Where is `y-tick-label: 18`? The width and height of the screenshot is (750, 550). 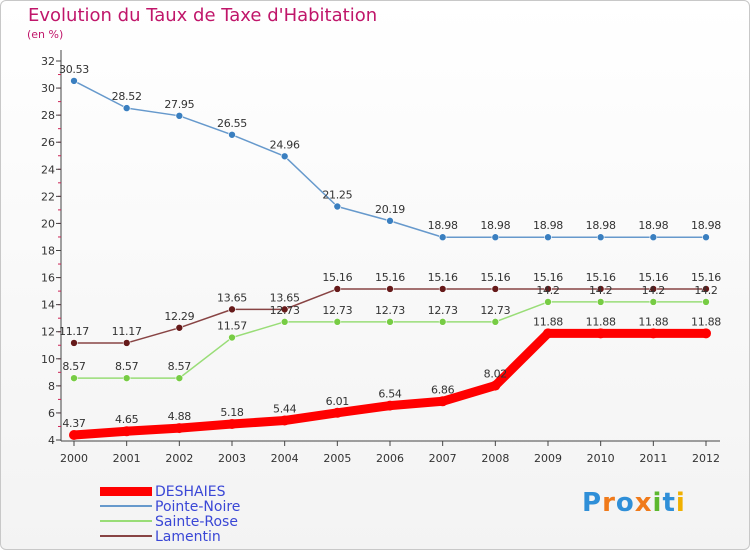
y-tick-label: 18 is located at coordinates (48, 251).